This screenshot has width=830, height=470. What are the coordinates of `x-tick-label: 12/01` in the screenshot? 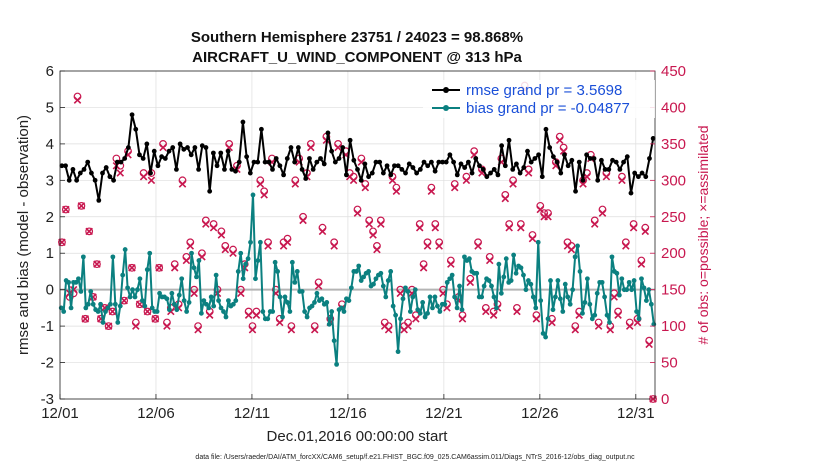 It's located at (60, 413).